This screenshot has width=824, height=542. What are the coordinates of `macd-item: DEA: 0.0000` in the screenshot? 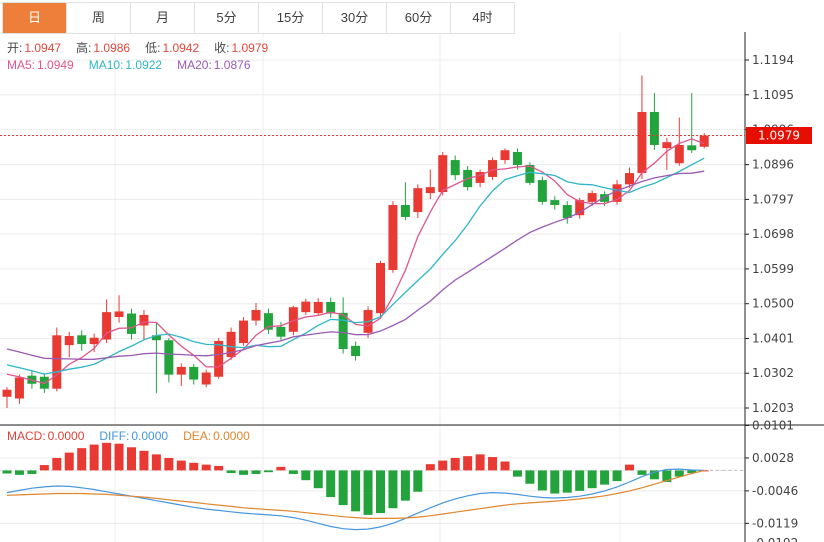 It's located at (216, 436).